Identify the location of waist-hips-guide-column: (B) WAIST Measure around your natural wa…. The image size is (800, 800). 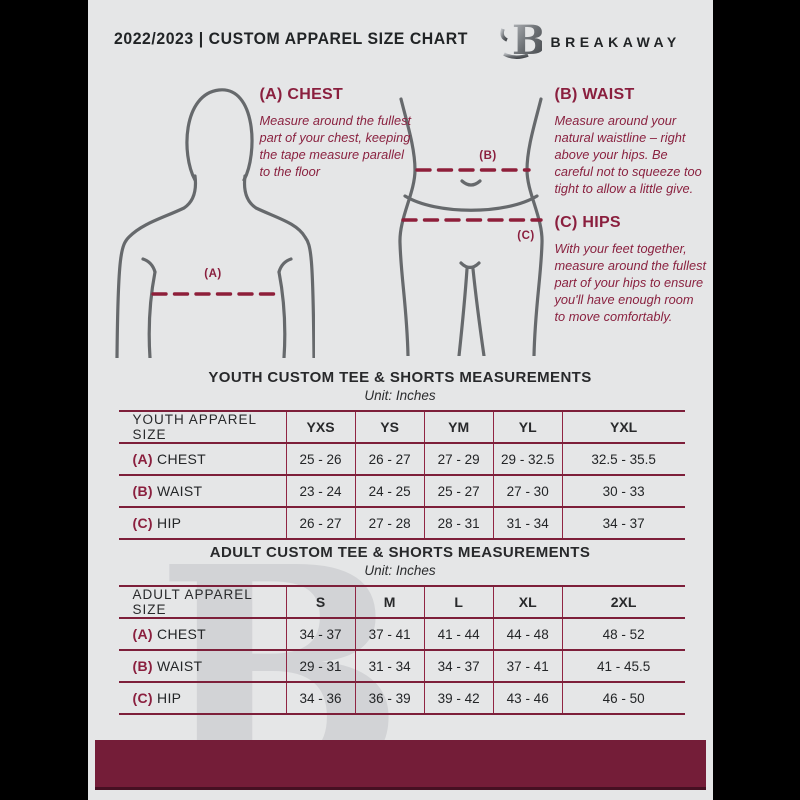
(631, 205).